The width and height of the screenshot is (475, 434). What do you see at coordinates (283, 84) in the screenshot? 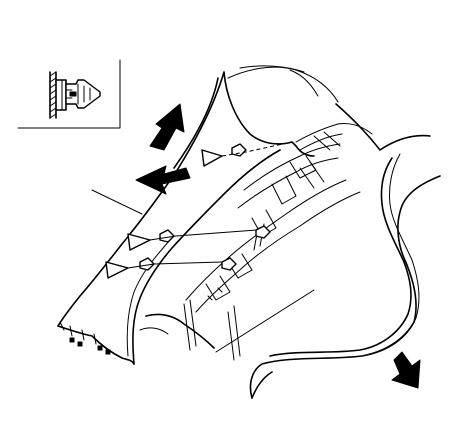
I see `roof-outline` at bounding box center [283, 84].